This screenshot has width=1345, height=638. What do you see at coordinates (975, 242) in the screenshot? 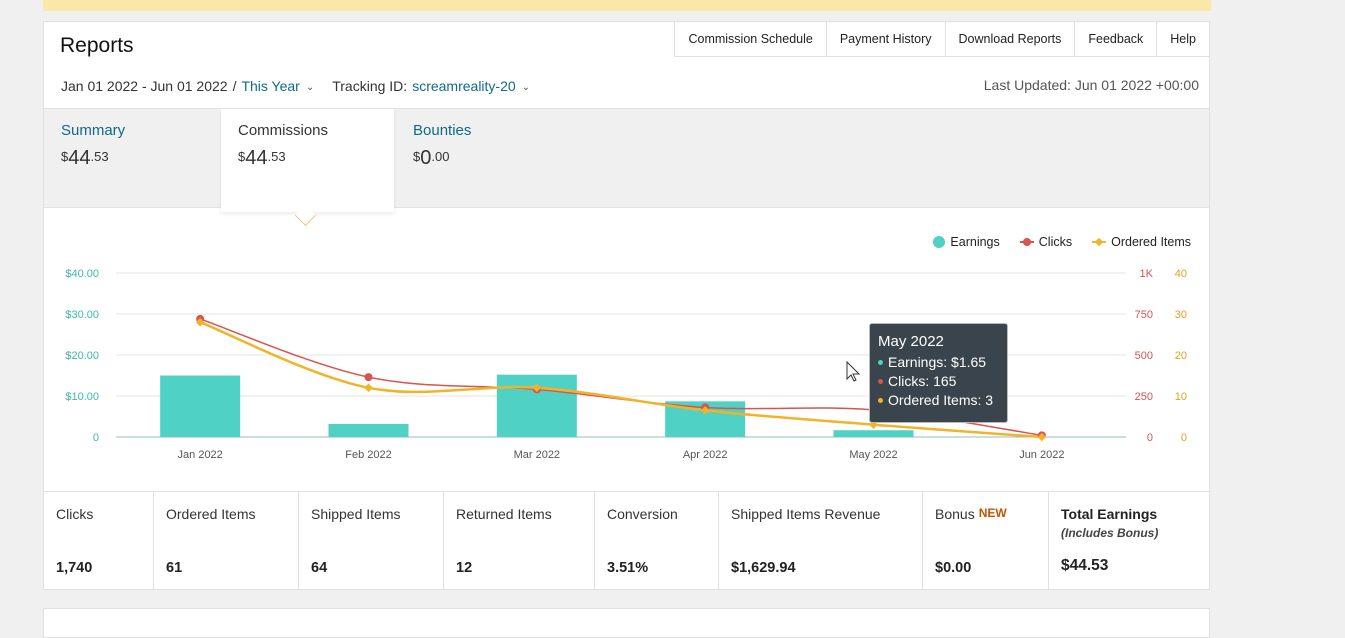
I see `legend-earnings-label: Earnings` at bounding box center [975, 242].